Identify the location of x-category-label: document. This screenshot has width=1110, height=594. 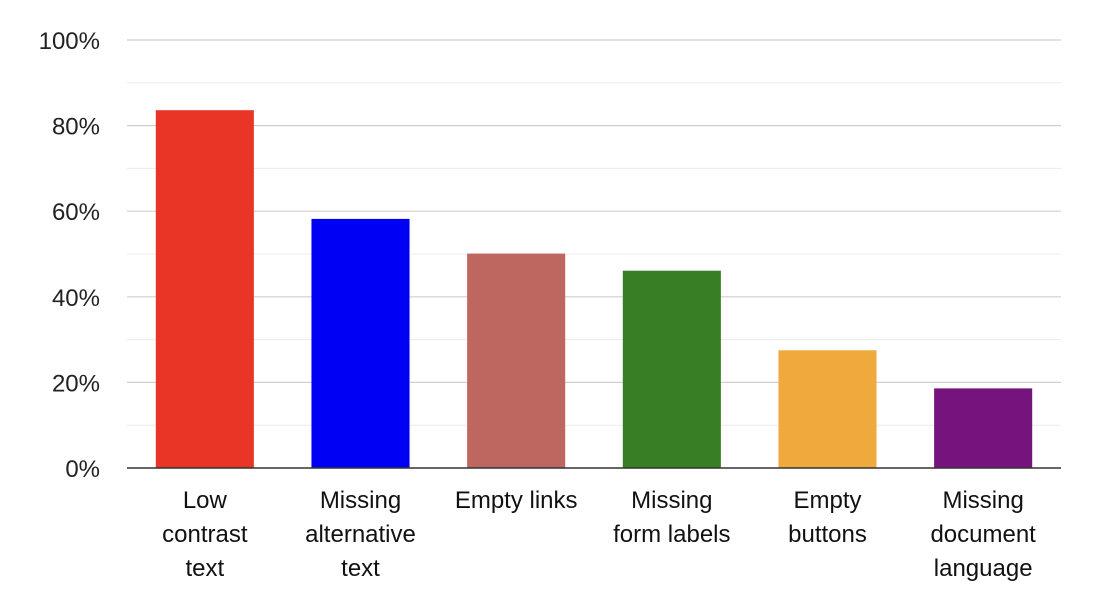
(983, 534).